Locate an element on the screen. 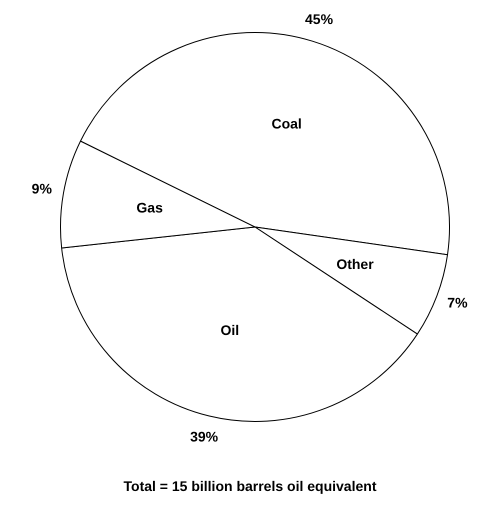 The height and width of the screenshot is (509, 500). slice-label: Coal is located at coordinates (286, 124).